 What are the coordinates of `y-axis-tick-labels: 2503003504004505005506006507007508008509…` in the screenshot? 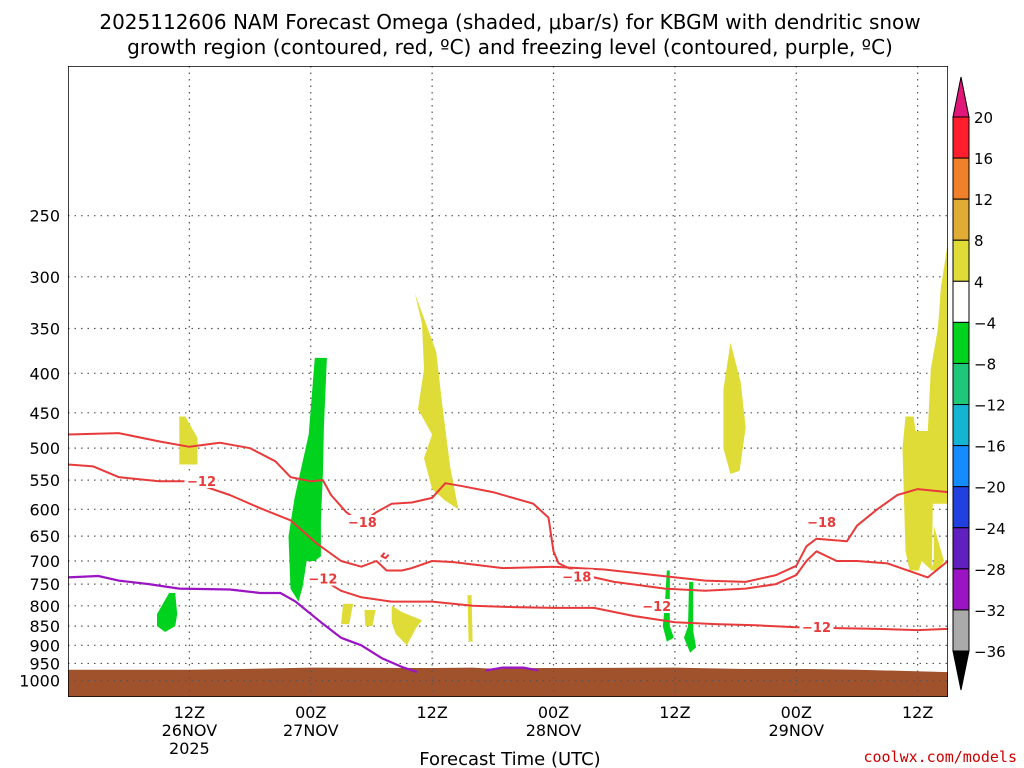 It's located at (39, 449).